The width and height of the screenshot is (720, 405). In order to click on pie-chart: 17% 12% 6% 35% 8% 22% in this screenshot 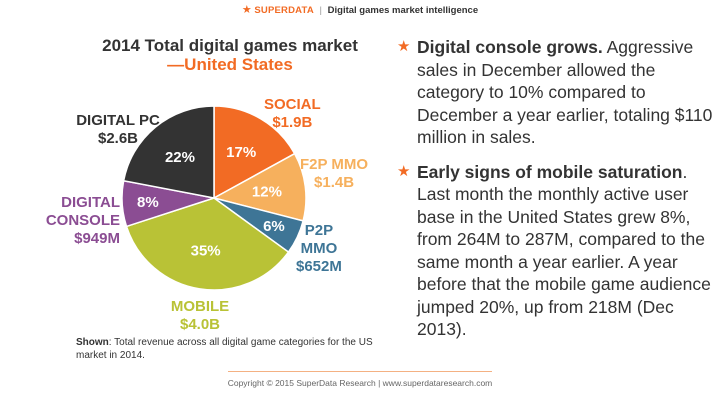, I will do `click(214, 198)`.